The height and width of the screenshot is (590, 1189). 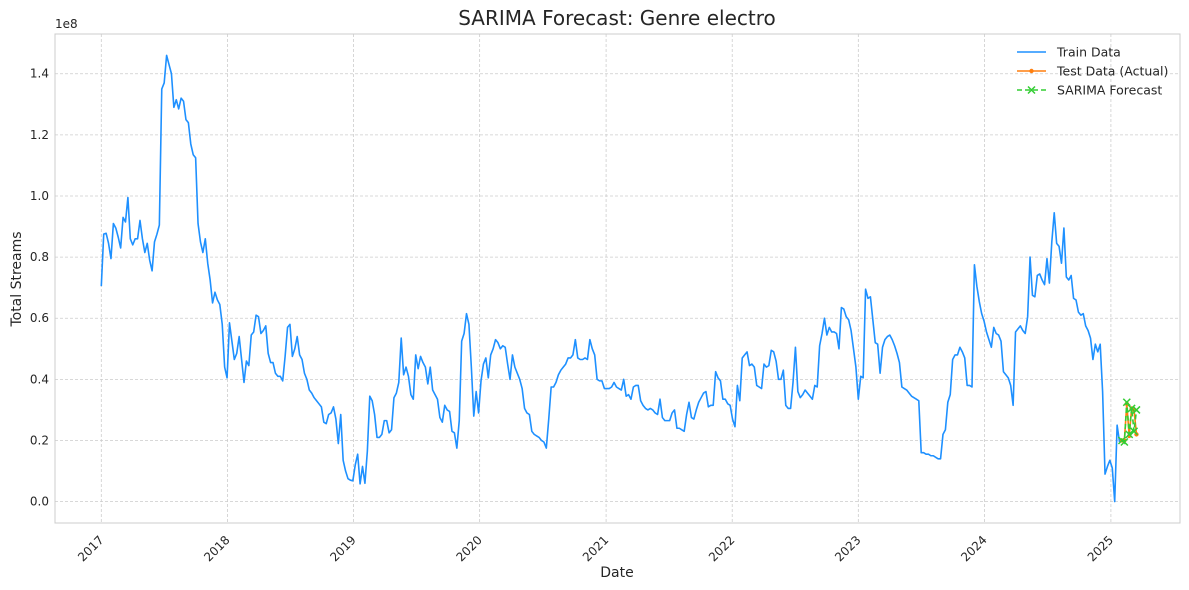 I want to click on legend-label-sarima-forecast: SARIMA Forecast, so click(x=1109, y=90).